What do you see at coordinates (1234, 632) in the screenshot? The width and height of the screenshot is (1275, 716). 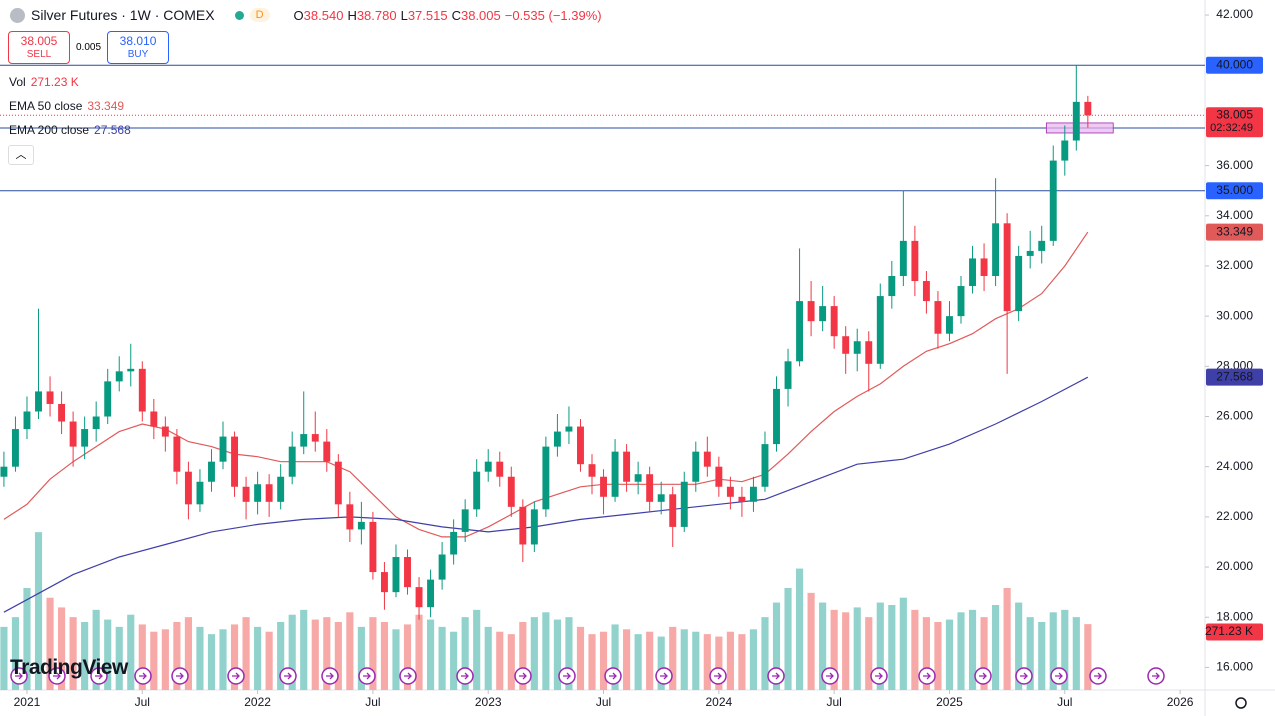 I see `volume-tag-bg` at bounding box center [1234, 632].